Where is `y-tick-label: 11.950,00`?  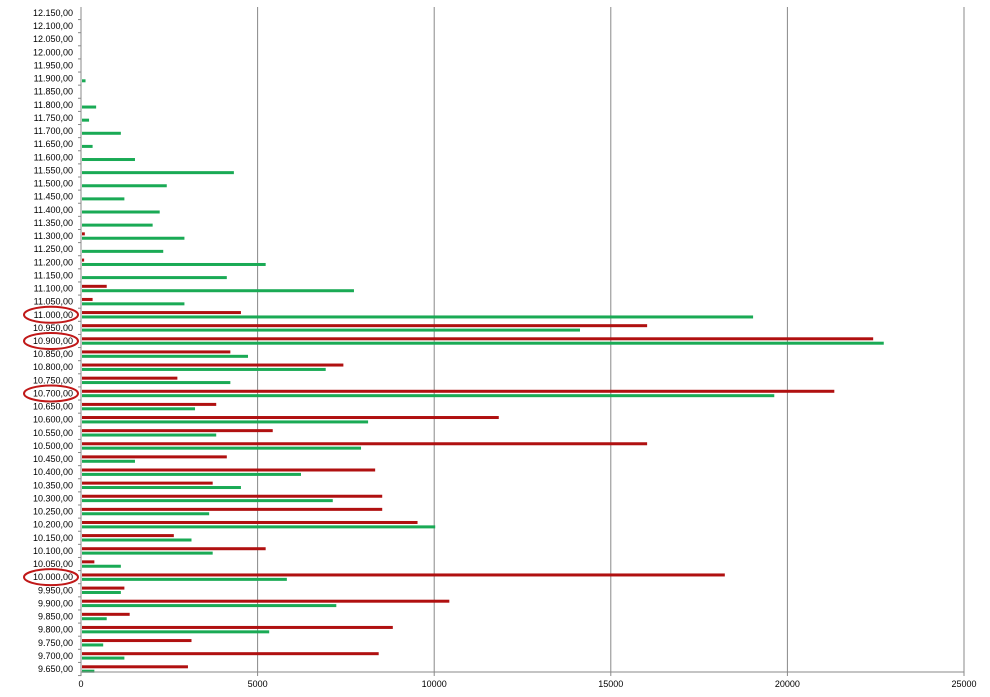 y-tick-label: 11.950,00 is located at coordinates (53, 65).